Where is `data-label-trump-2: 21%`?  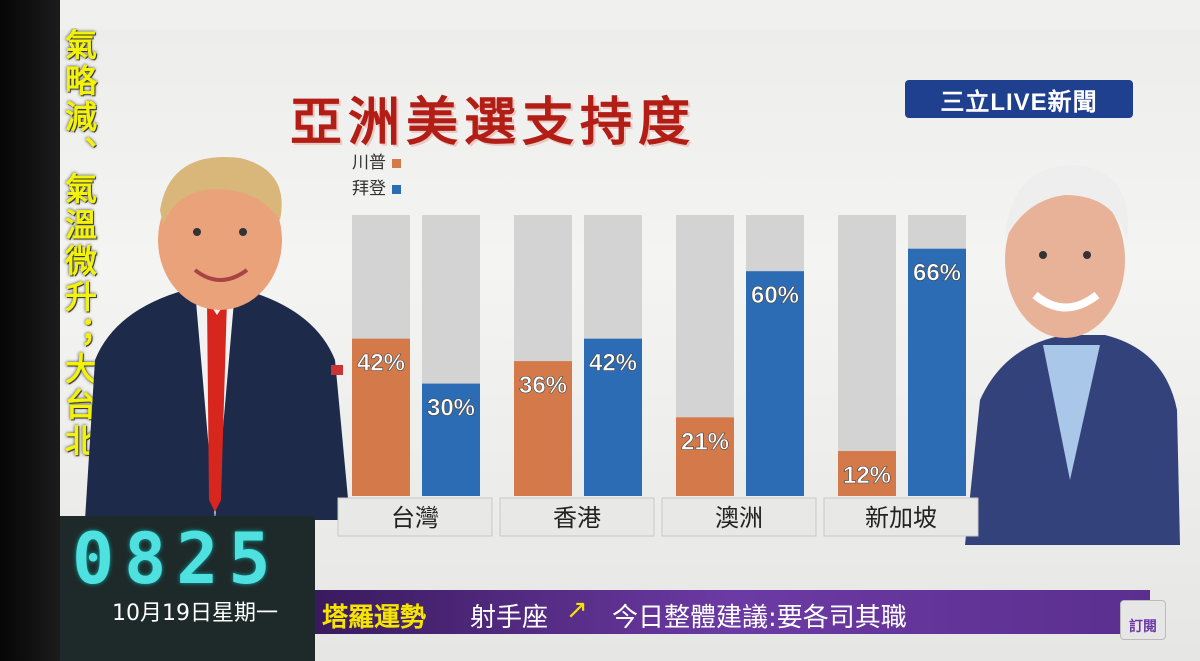 data-label-trump-2: 21% is located at coordinates (705, 441).